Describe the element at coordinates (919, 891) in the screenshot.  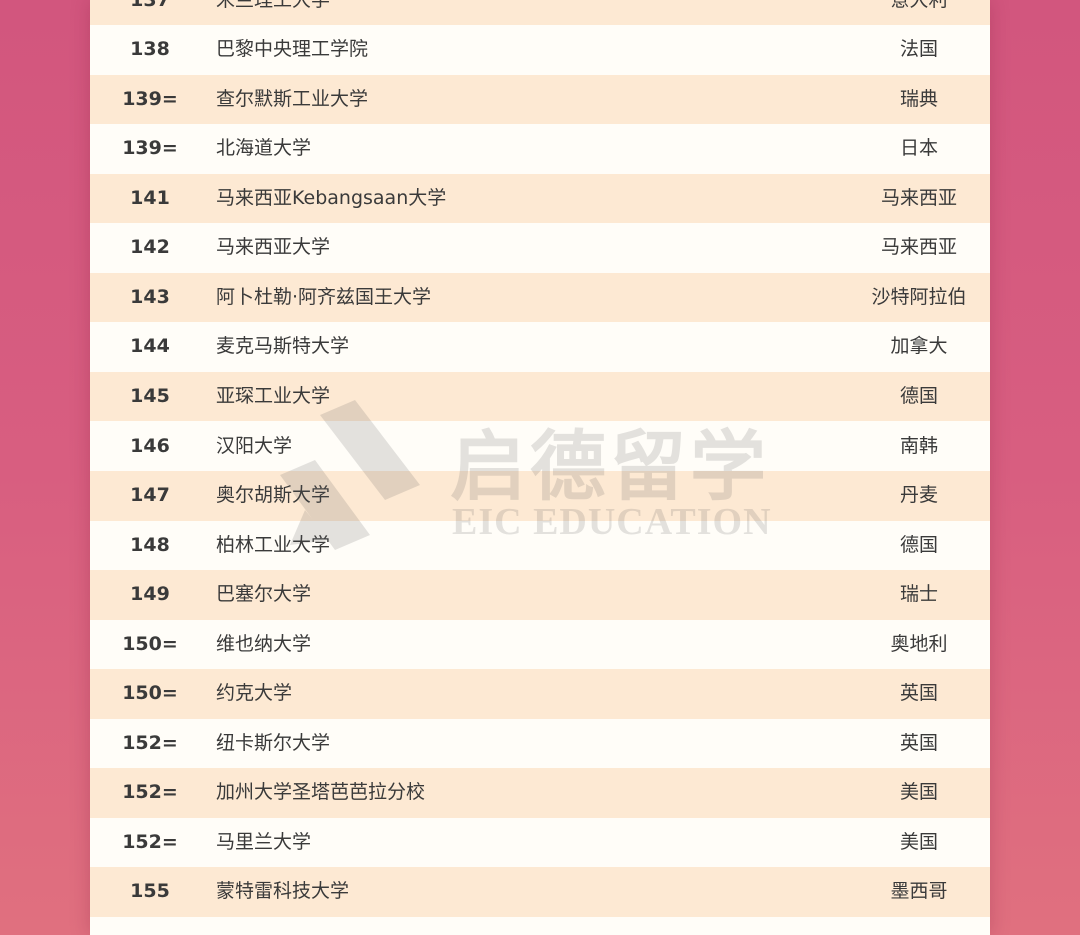
I see `country-cell: 墨西哥` at that location.